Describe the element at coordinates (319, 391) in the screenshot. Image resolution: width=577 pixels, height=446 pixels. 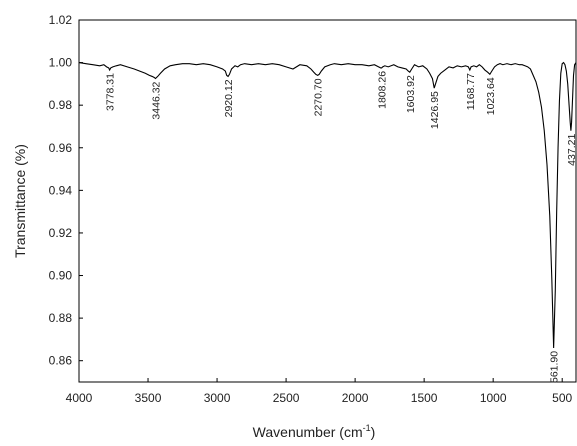
I see `x-axis-ticks: 4000 3500 3000 2500 2000 1500 1000 500` at that location.